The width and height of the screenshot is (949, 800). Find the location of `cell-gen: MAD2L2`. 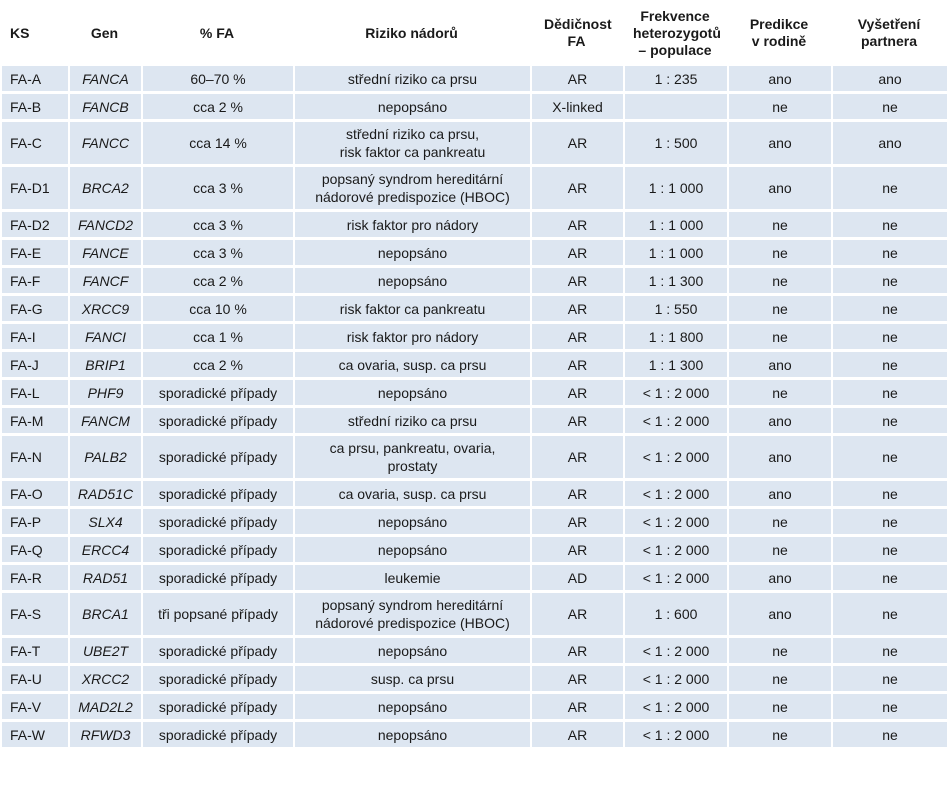

cell-gen: MAD2L2 is located at coordinates (104, 706).